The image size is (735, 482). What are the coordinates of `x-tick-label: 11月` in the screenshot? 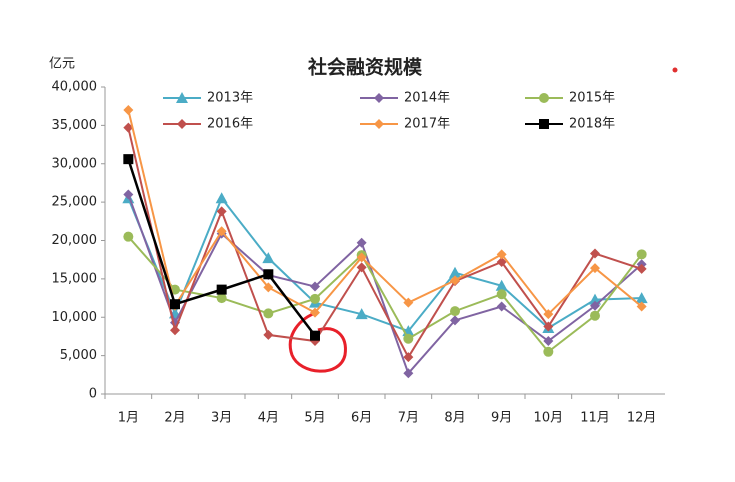 It's located at (595, 418).